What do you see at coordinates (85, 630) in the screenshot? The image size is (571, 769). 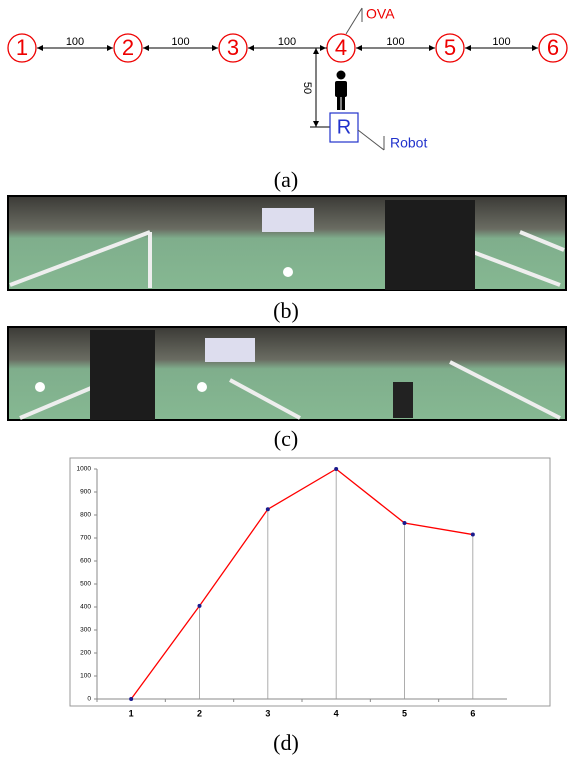 I see `y-tick-label: 300` at bounding box center [85, 630].